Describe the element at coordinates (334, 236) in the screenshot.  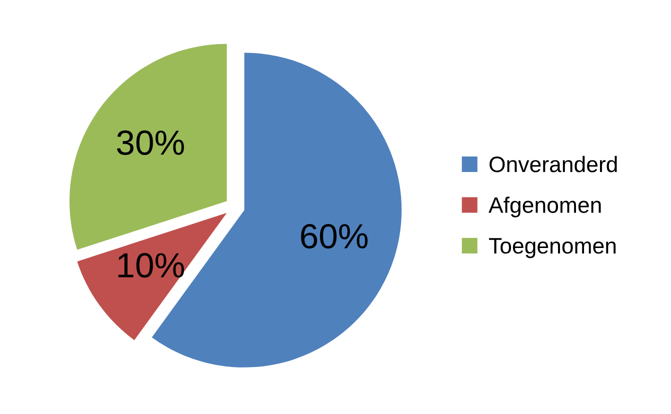
I see `data-label: 60%` at that location.